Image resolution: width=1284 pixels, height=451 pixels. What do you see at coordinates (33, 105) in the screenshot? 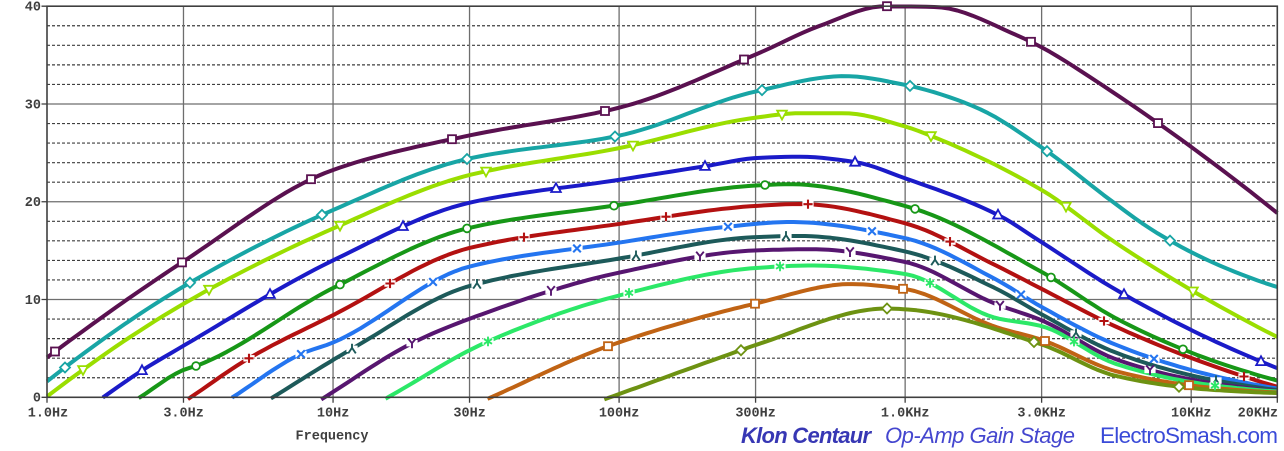
I see `svg-text: 30` at bounding box center [33, 105].